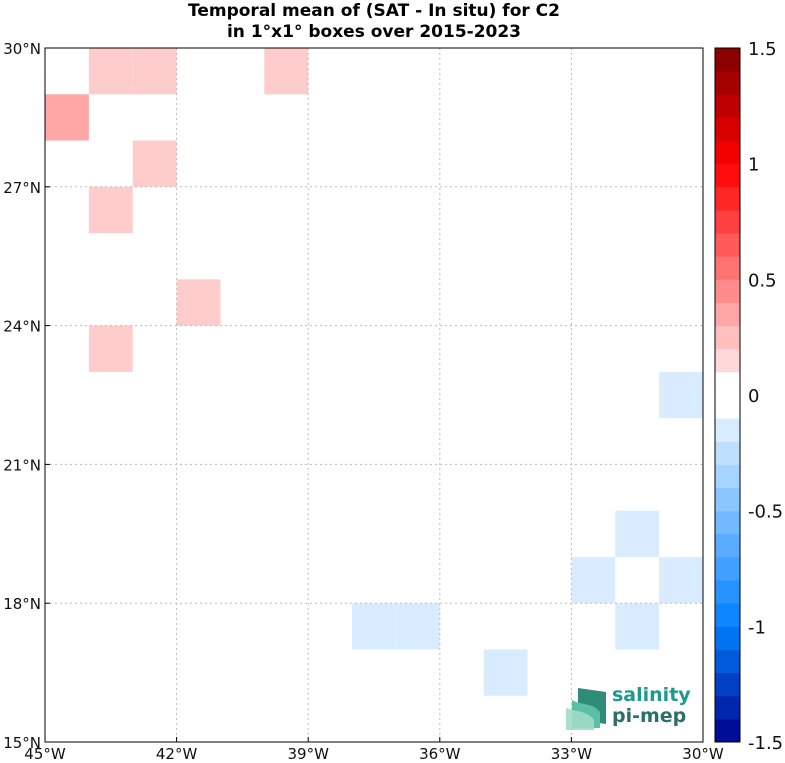  I want to click on colorbar-tick-label: -1, so click(757, 627).